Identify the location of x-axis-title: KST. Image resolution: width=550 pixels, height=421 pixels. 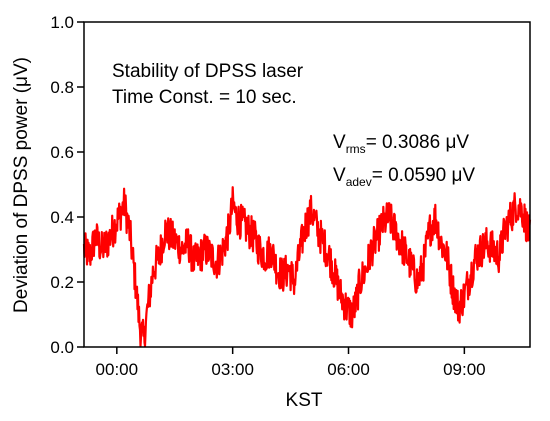
(304, 400).